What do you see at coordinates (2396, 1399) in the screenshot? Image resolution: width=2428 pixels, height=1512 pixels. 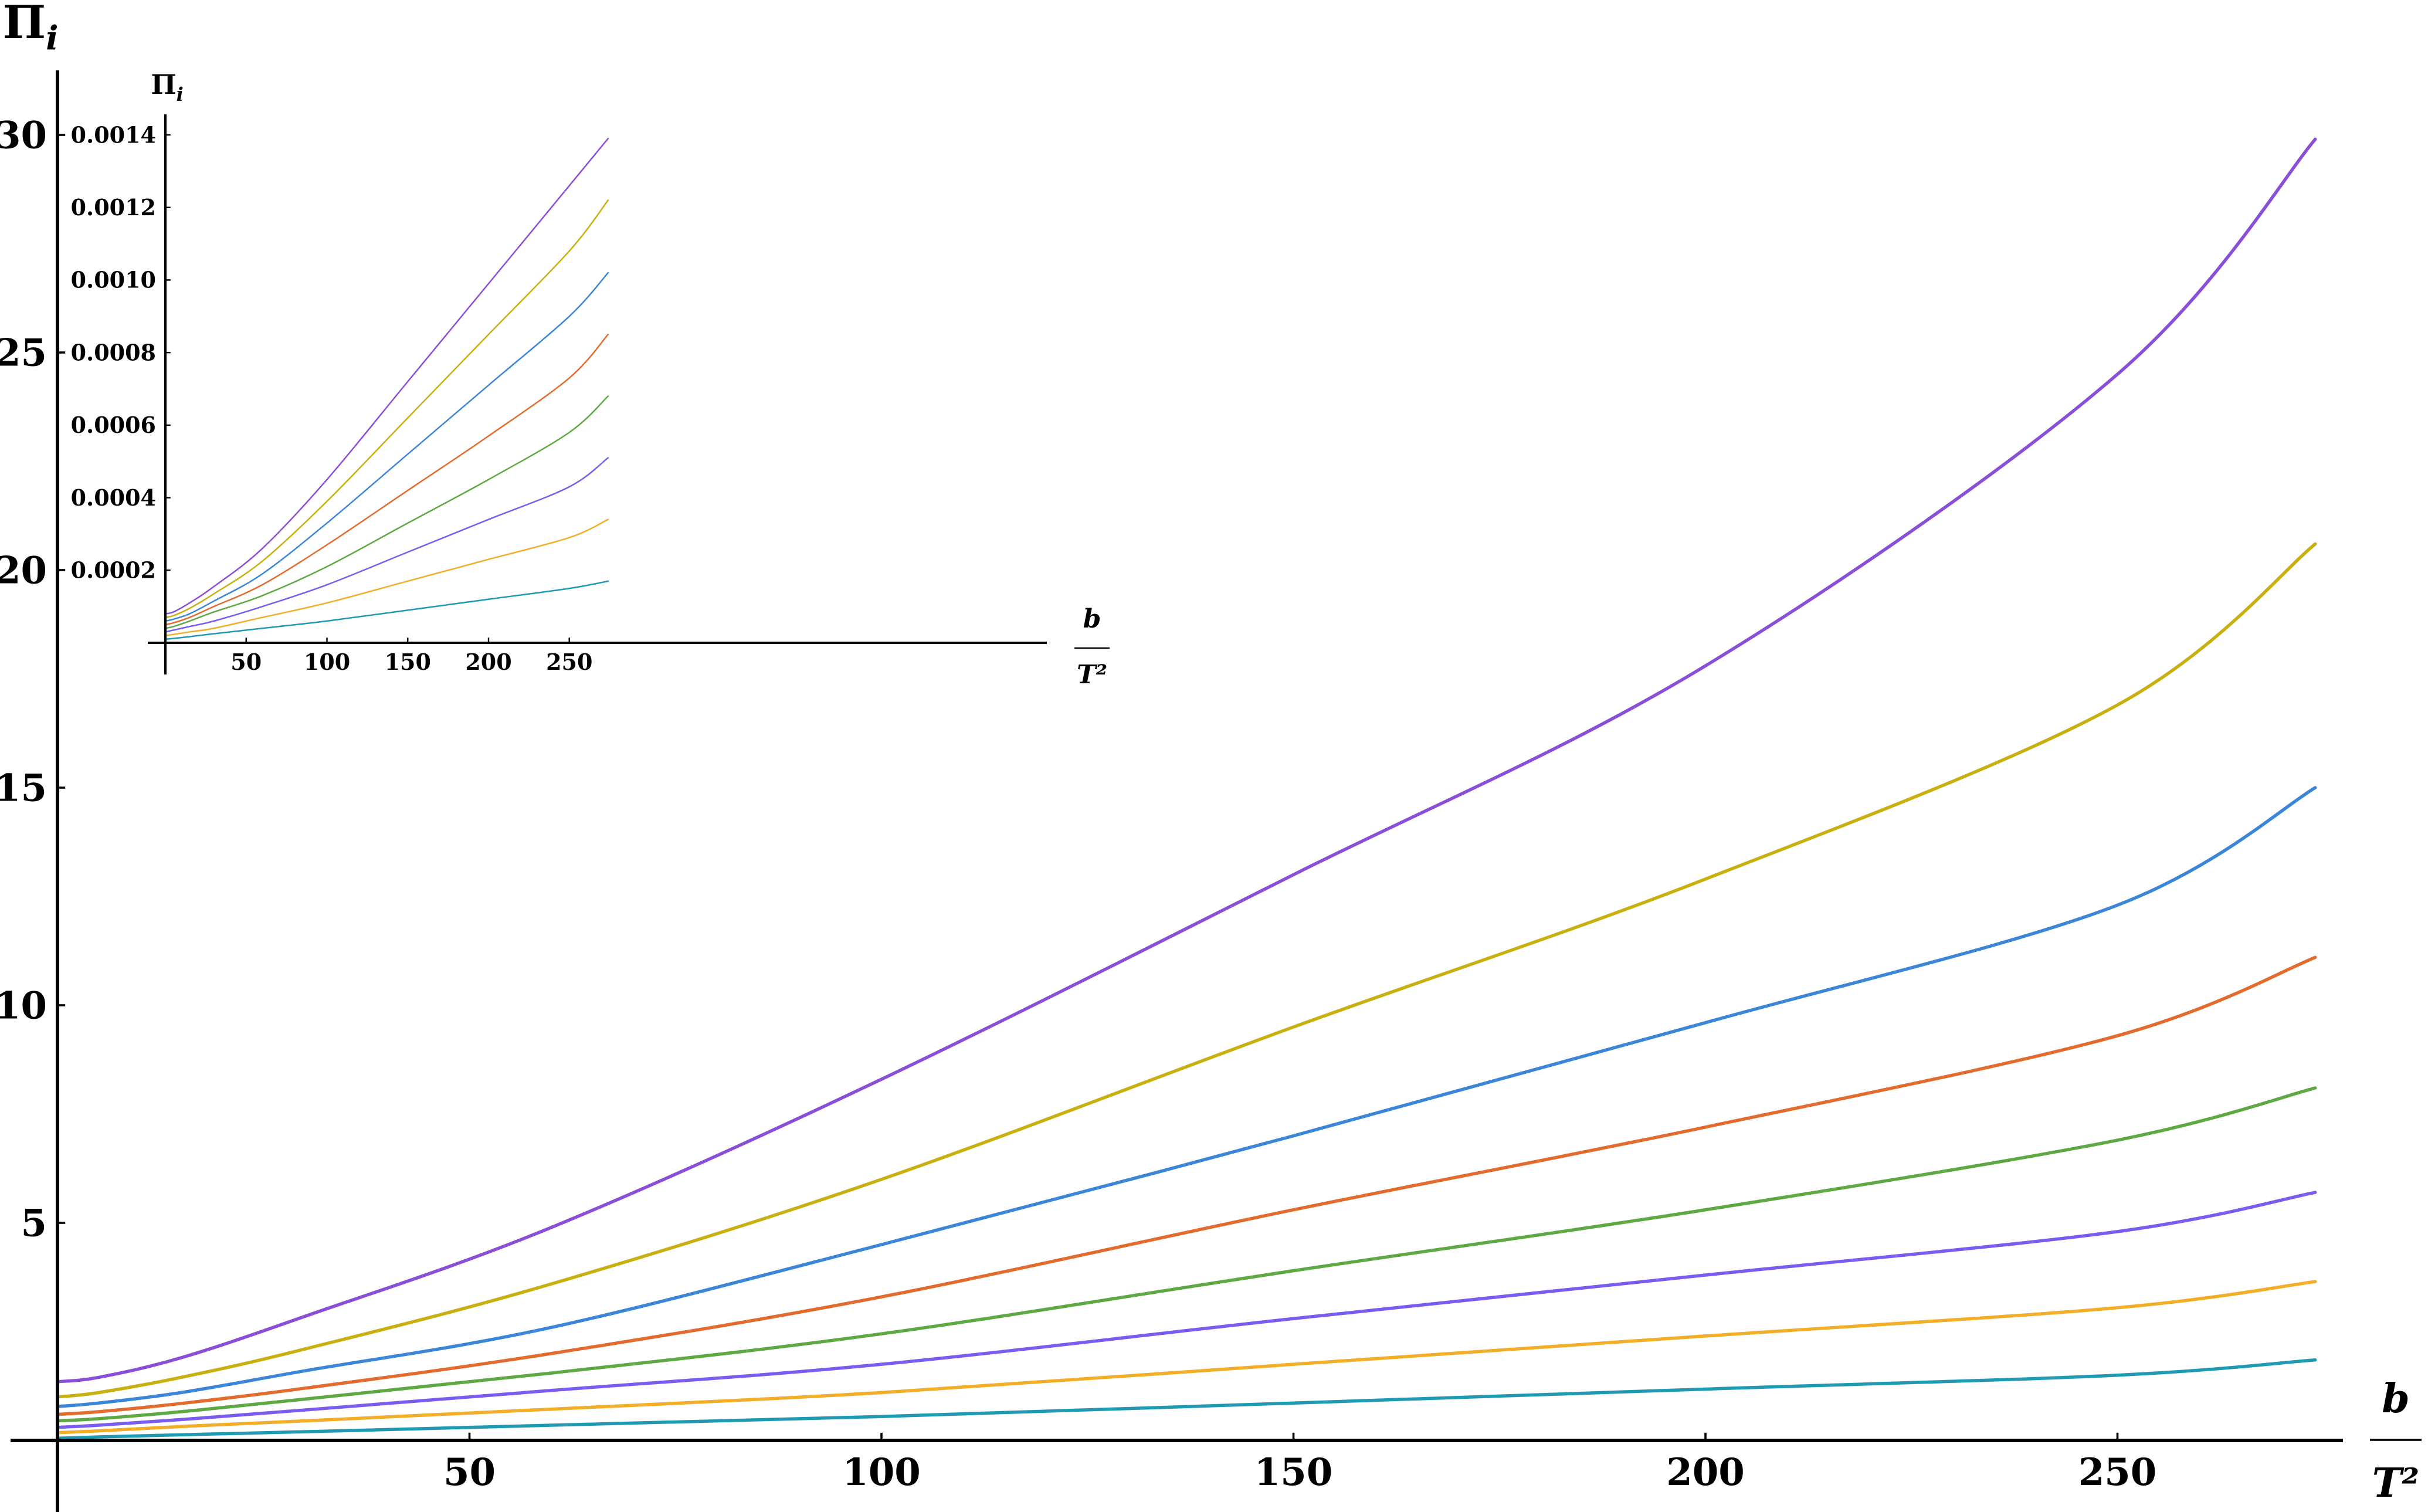 I see `main-x-label-numerator: b` at bounding box center [2396, 1399].